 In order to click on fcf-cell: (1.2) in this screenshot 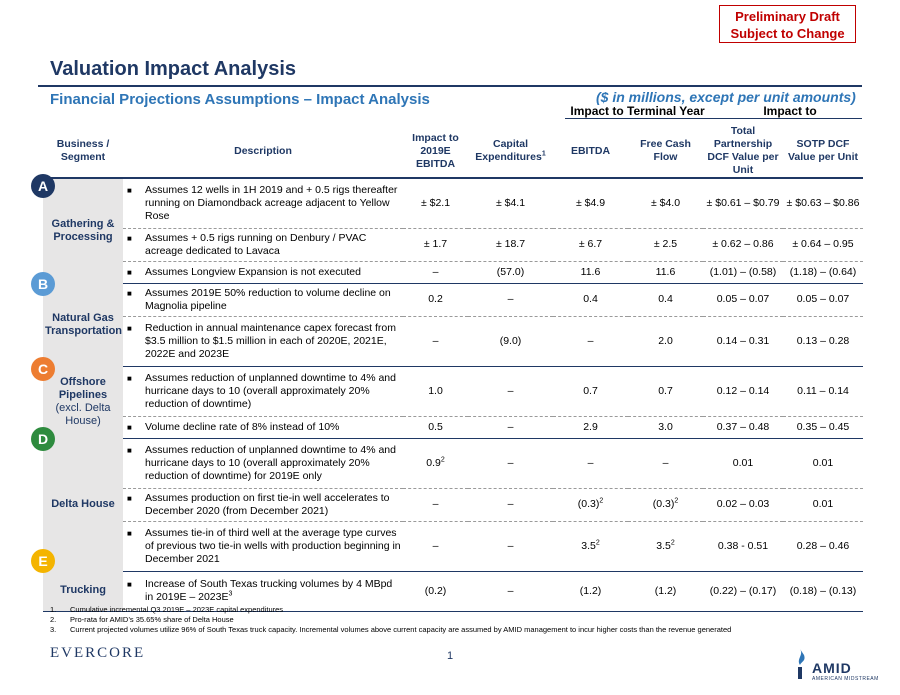, I will do `click(665, 591)`.